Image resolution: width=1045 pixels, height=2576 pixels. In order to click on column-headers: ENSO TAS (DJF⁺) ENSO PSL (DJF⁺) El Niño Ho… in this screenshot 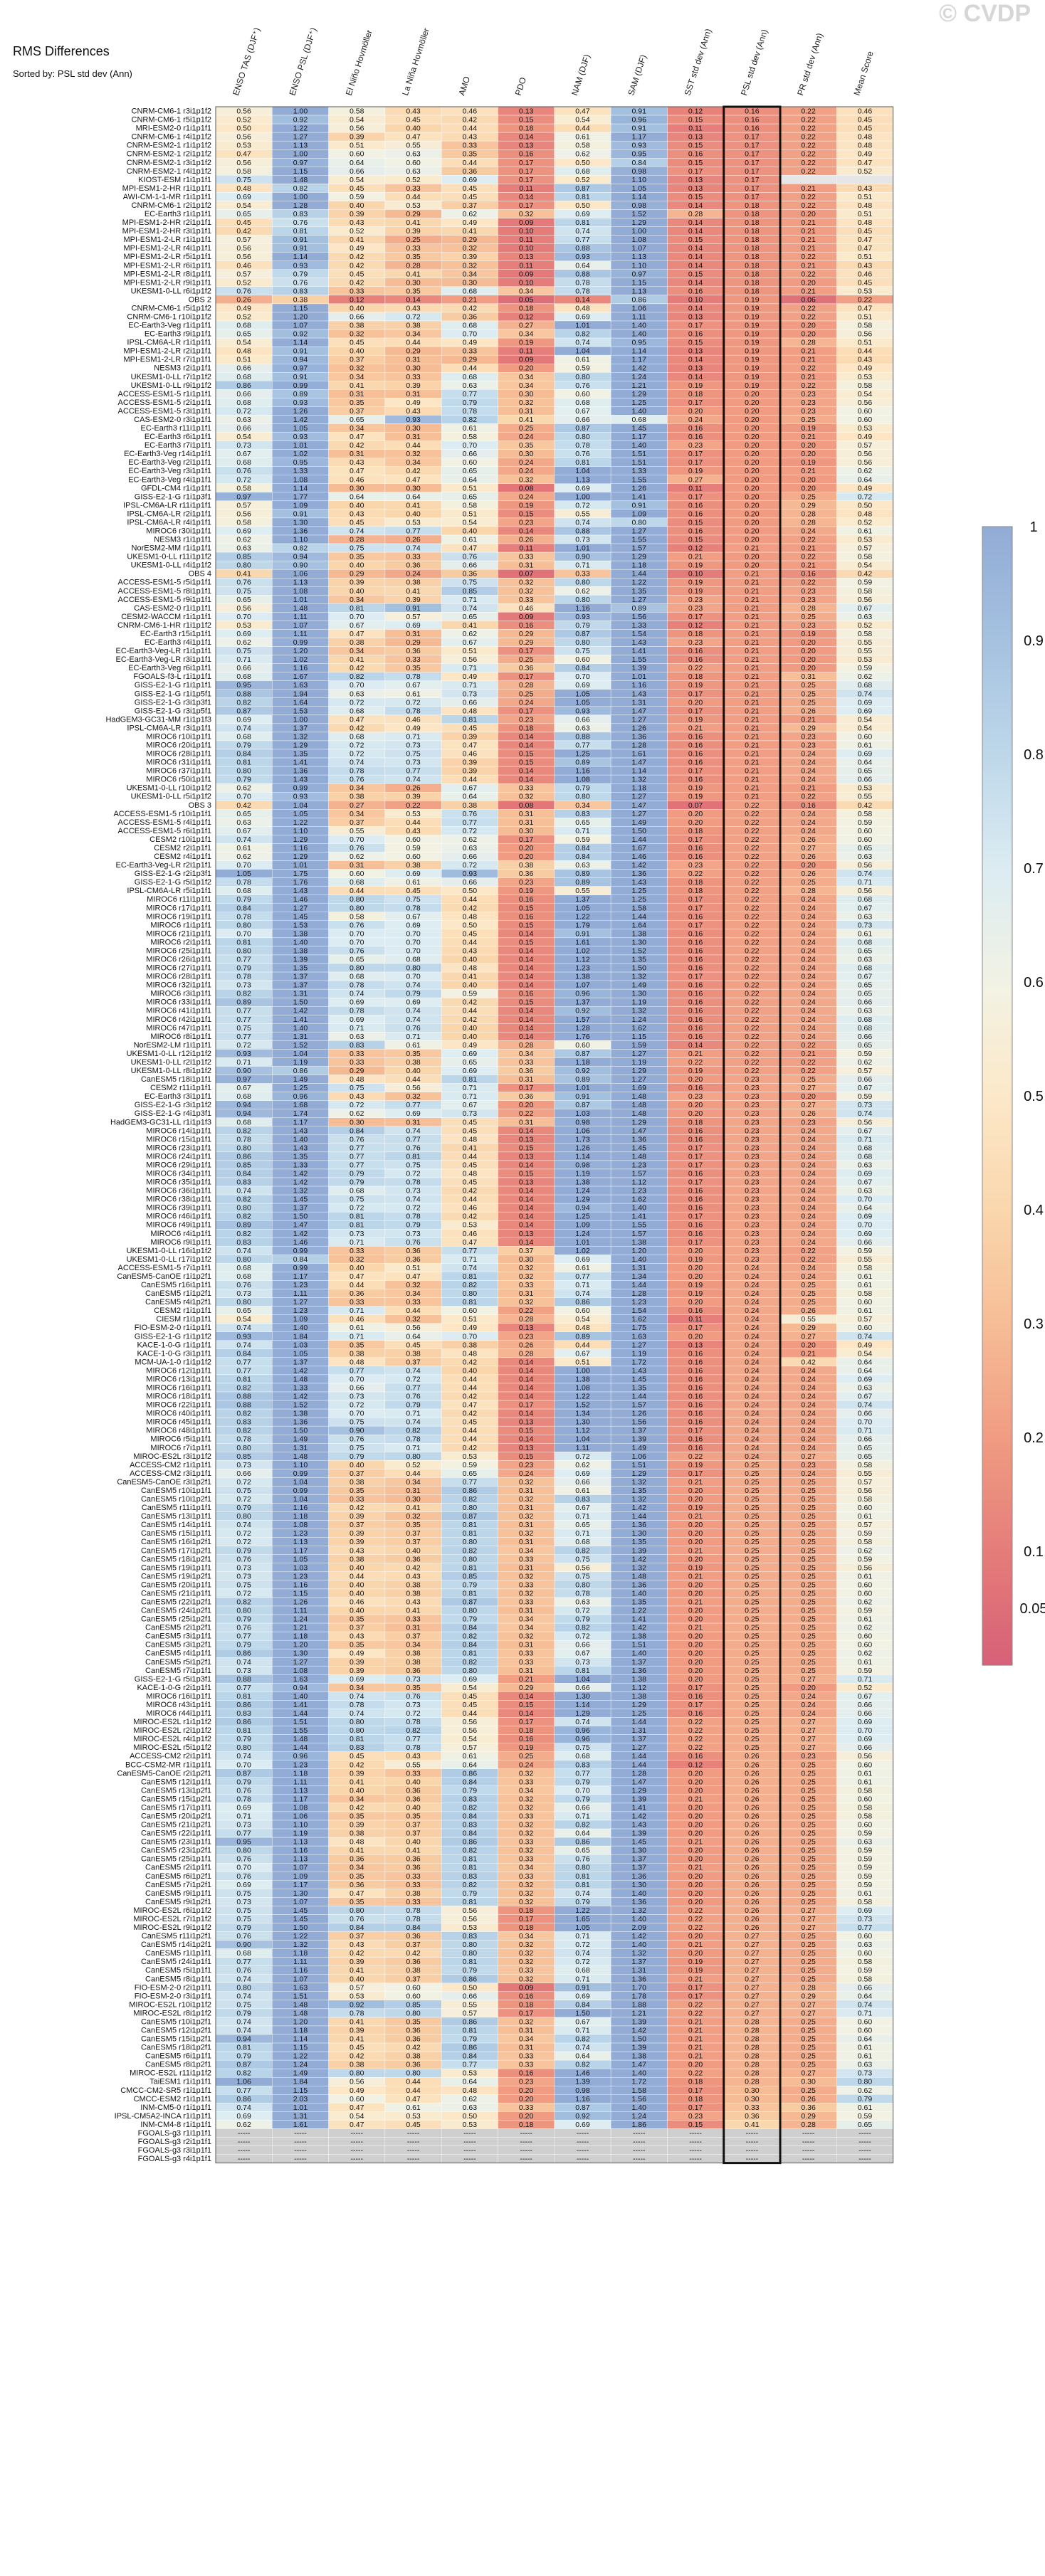, I will do `click(553, 62)`.